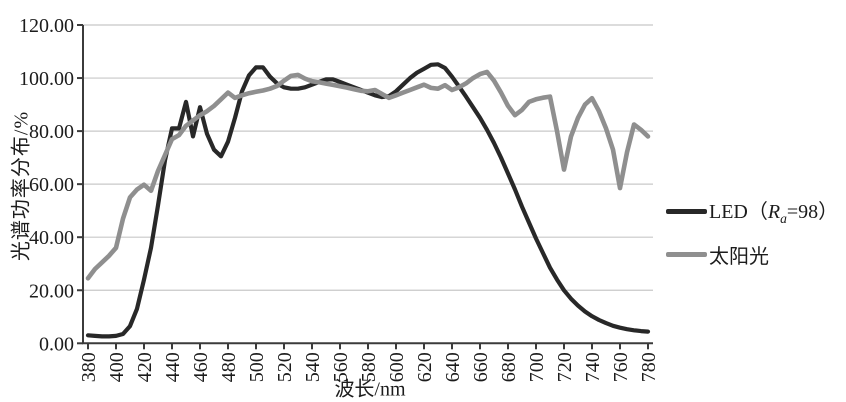 The height and width of the screenshot is (402, 846). Describe the element at coordinates (481, 367) in the screenshot. I see `x-tick-label: 660` at that location.